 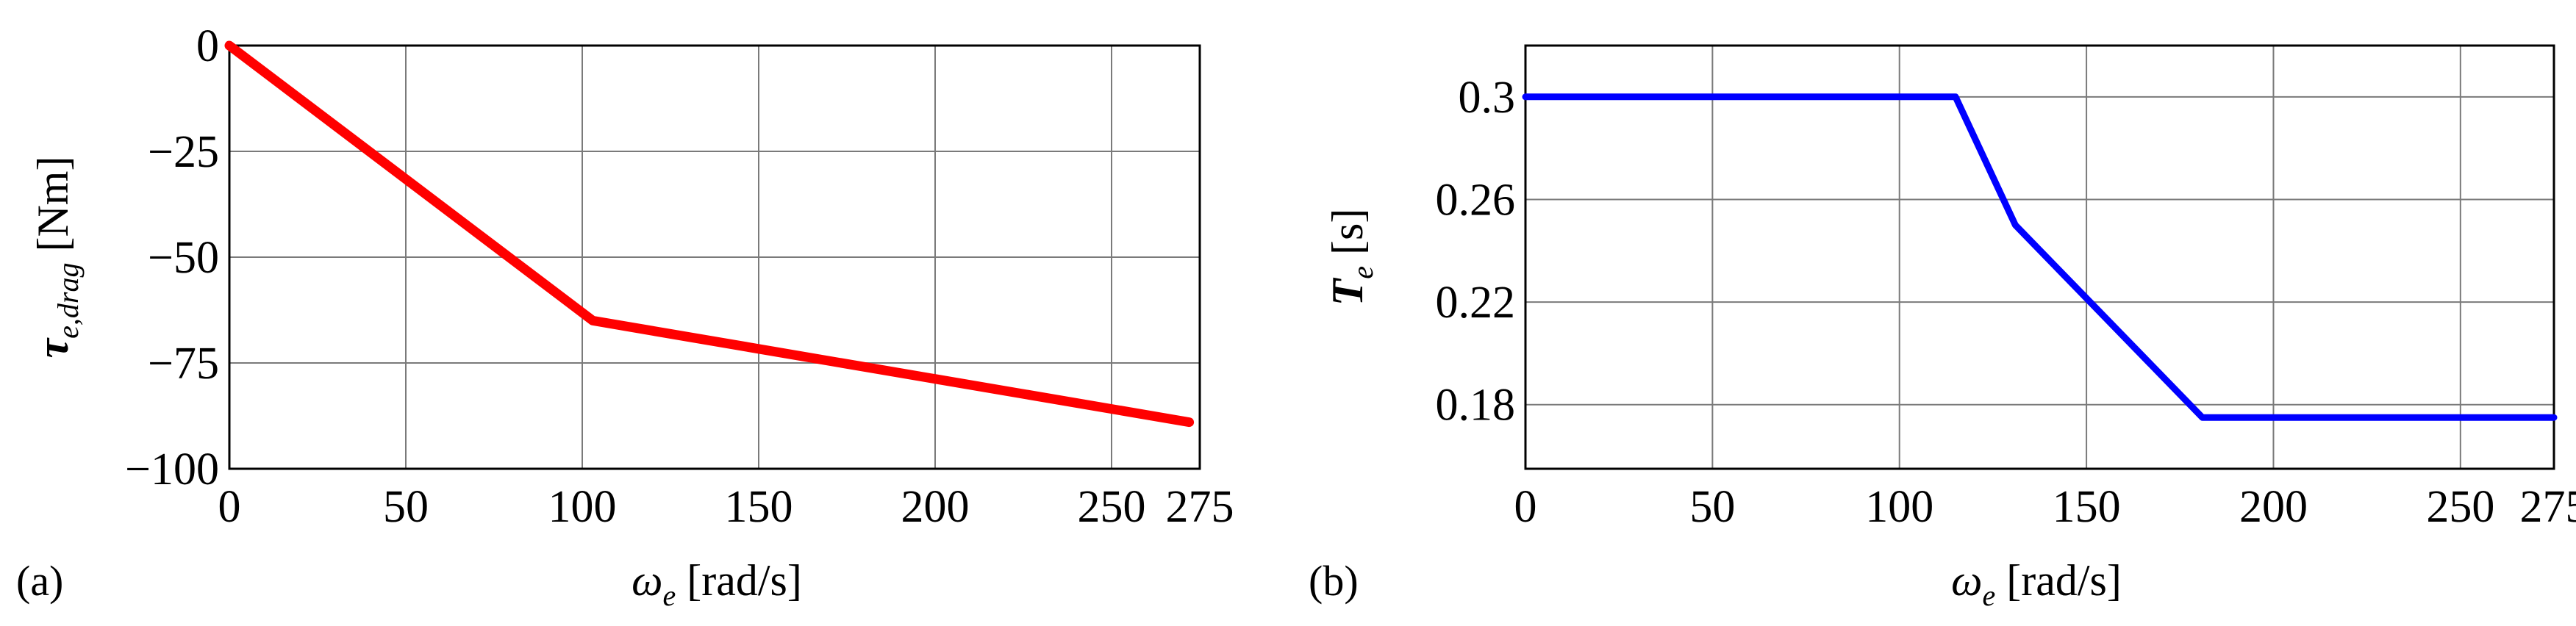 I want to click on panel-label: (a), so click(x=39, y=581).